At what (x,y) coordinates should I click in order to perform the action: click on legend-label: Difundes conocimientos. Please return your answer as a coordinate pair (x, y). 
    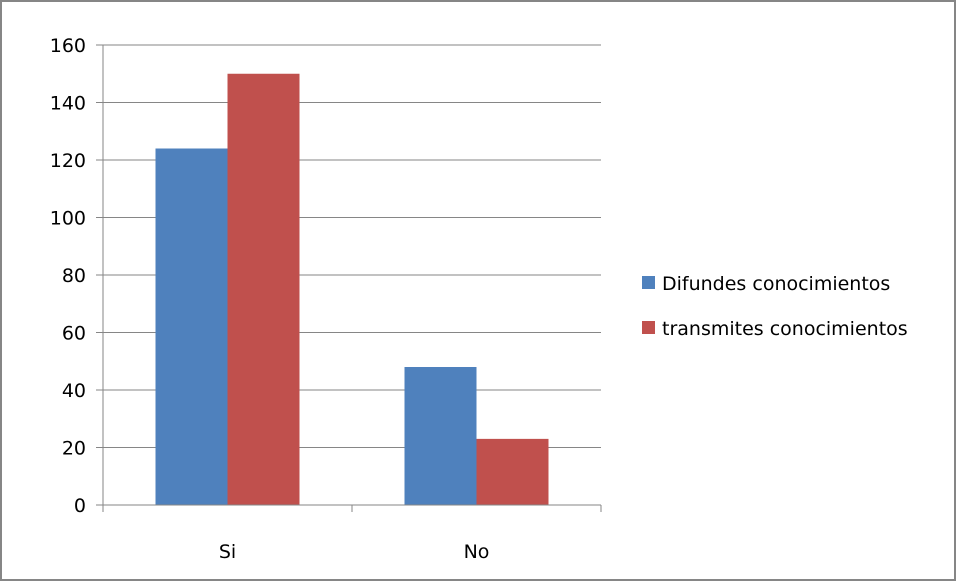
    Looking at the image, I should click on (776, 284).